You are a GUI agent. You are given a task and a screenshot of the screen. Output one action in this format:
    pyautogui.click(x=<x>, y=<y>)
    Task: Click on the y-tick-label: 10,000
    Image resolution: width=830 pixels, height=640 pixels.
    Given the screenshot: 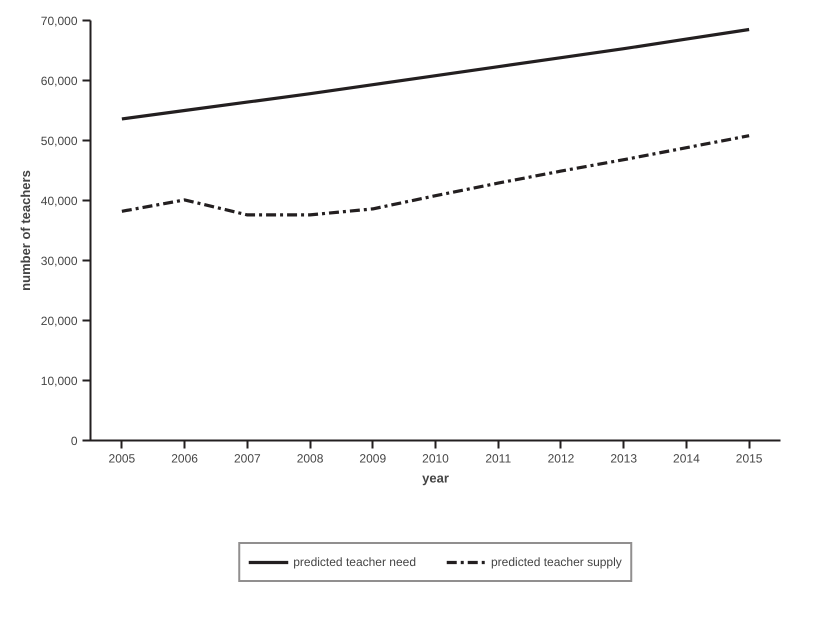 What is the action you would take?
    pyautogui.click(x=59, y=381)
    